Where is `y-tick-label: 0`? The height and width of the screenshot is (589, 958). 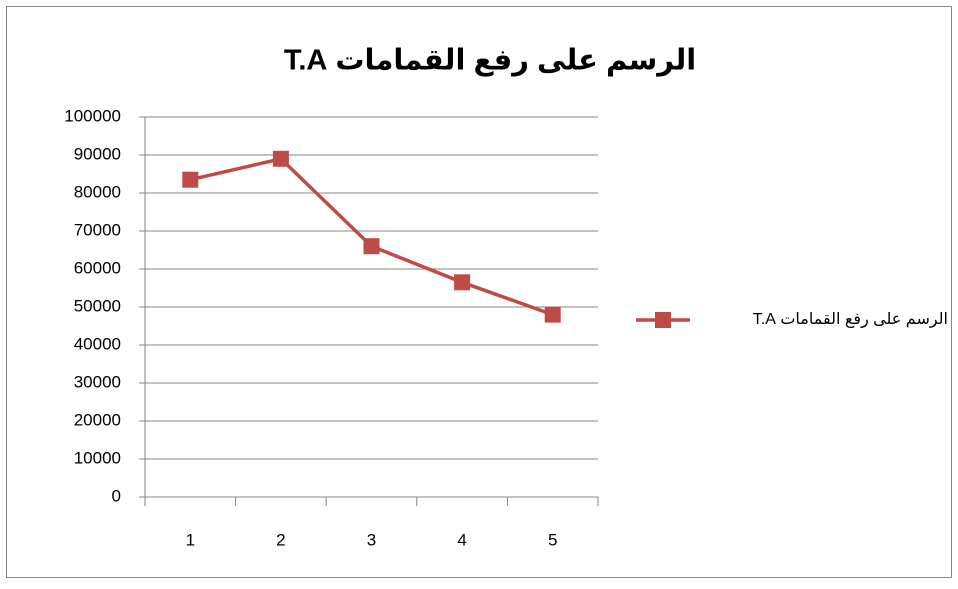
y-tick-label: 0 is located at coordinates (116, 495).